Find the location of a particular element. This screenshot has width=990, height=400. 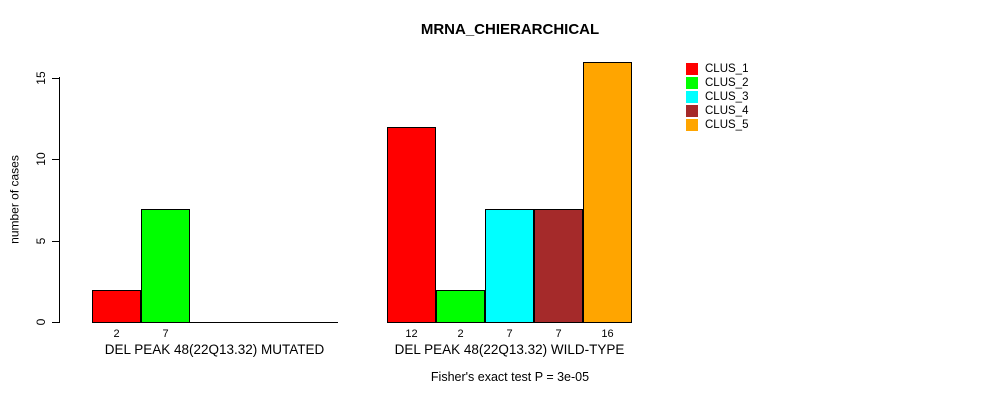

y-tick-label: 0 is located at coordinates (41, 322).